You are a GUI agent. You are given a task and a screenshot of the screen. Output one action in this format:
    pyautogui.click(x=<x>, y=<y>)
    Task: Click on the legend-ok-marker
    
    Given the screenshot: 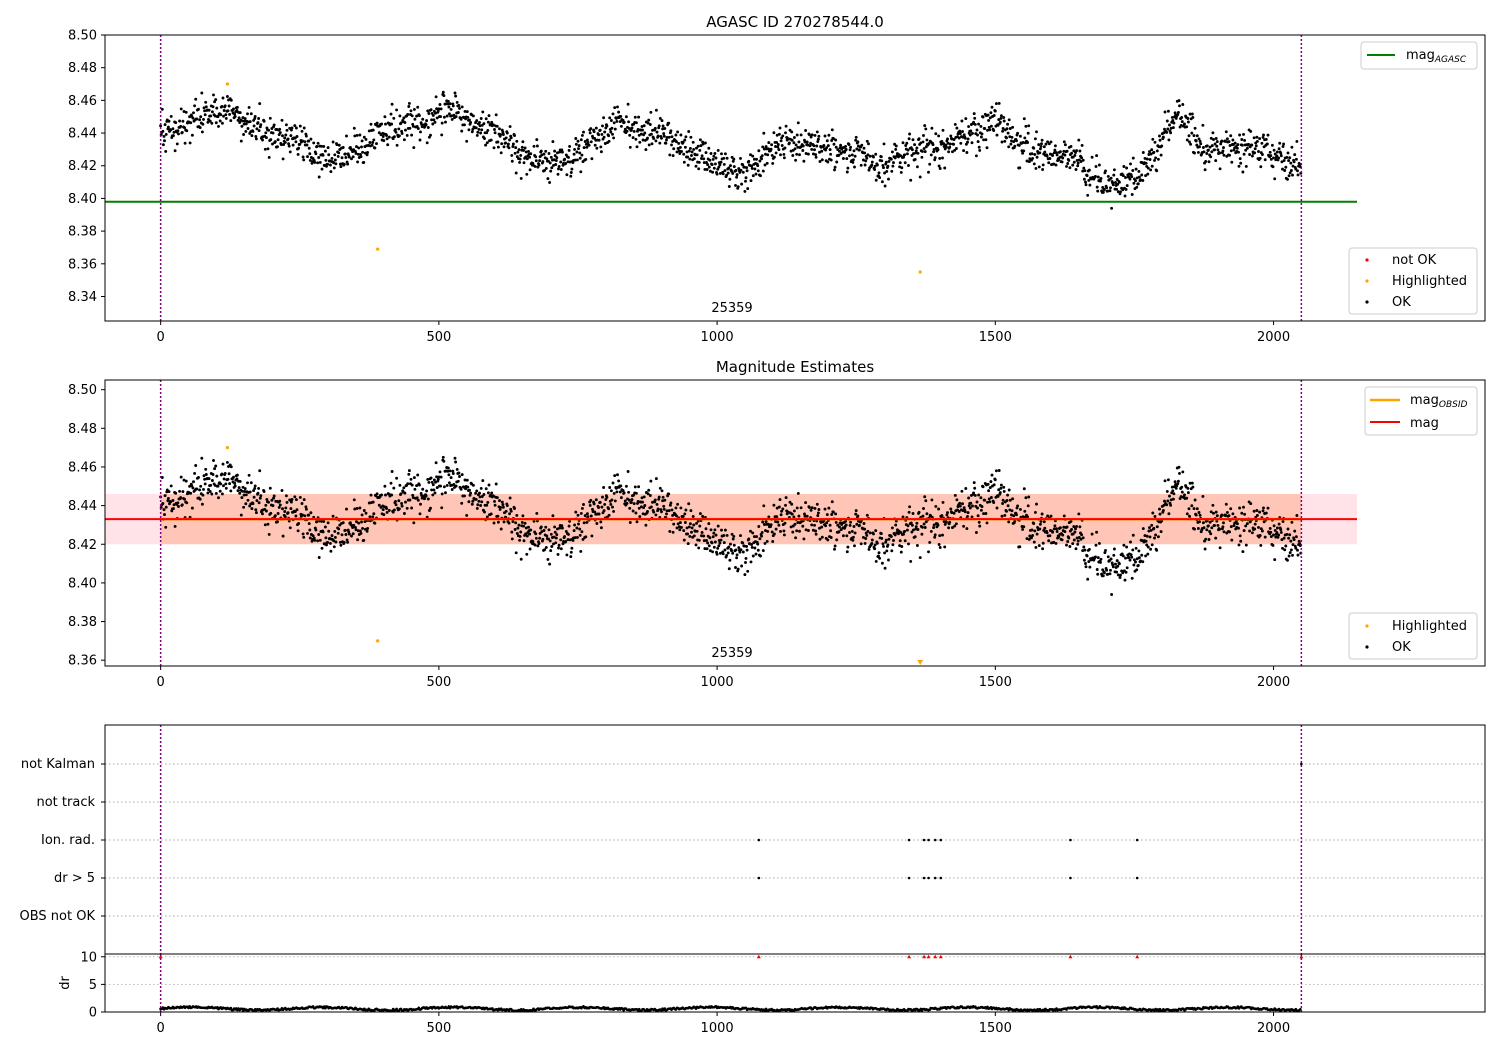 What is the action you would take?
    pyautogui.click(x=1367, y=302)
    